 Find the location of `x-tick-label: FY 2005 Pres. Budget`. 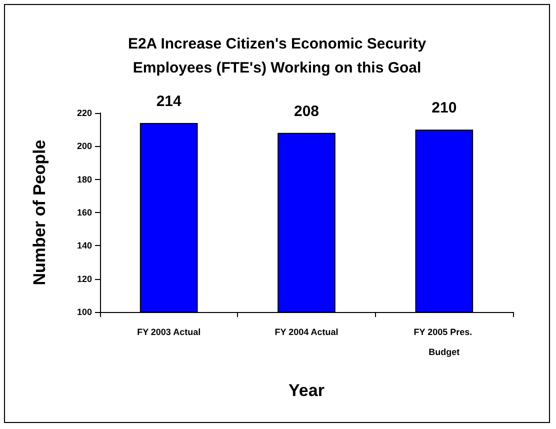

x-tick-label: FY 2005 Pres. Budget is located at coordinates (444, 342).